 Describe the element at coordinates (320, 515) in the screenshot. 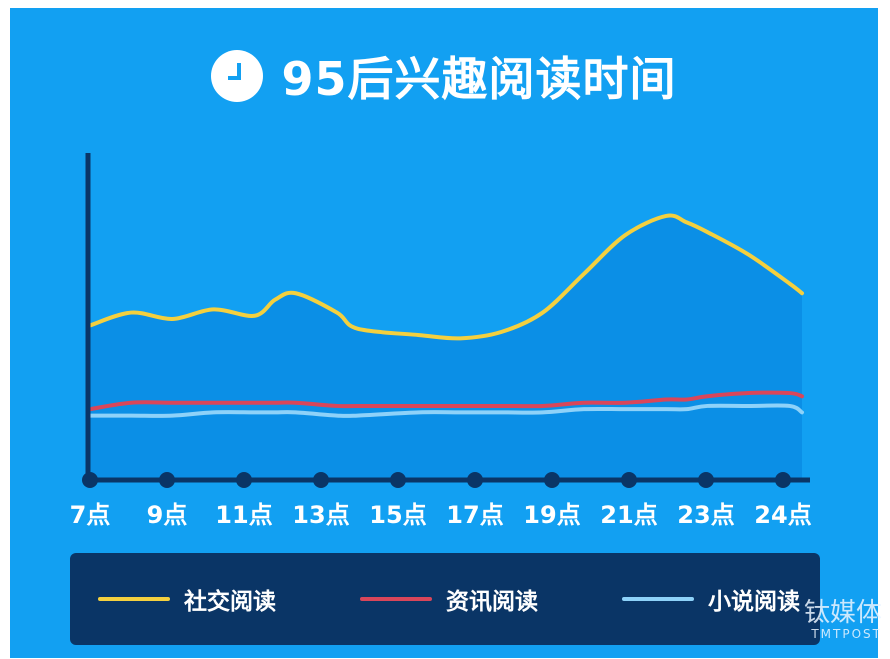

I see `x-tick-label: 13点` at that location.